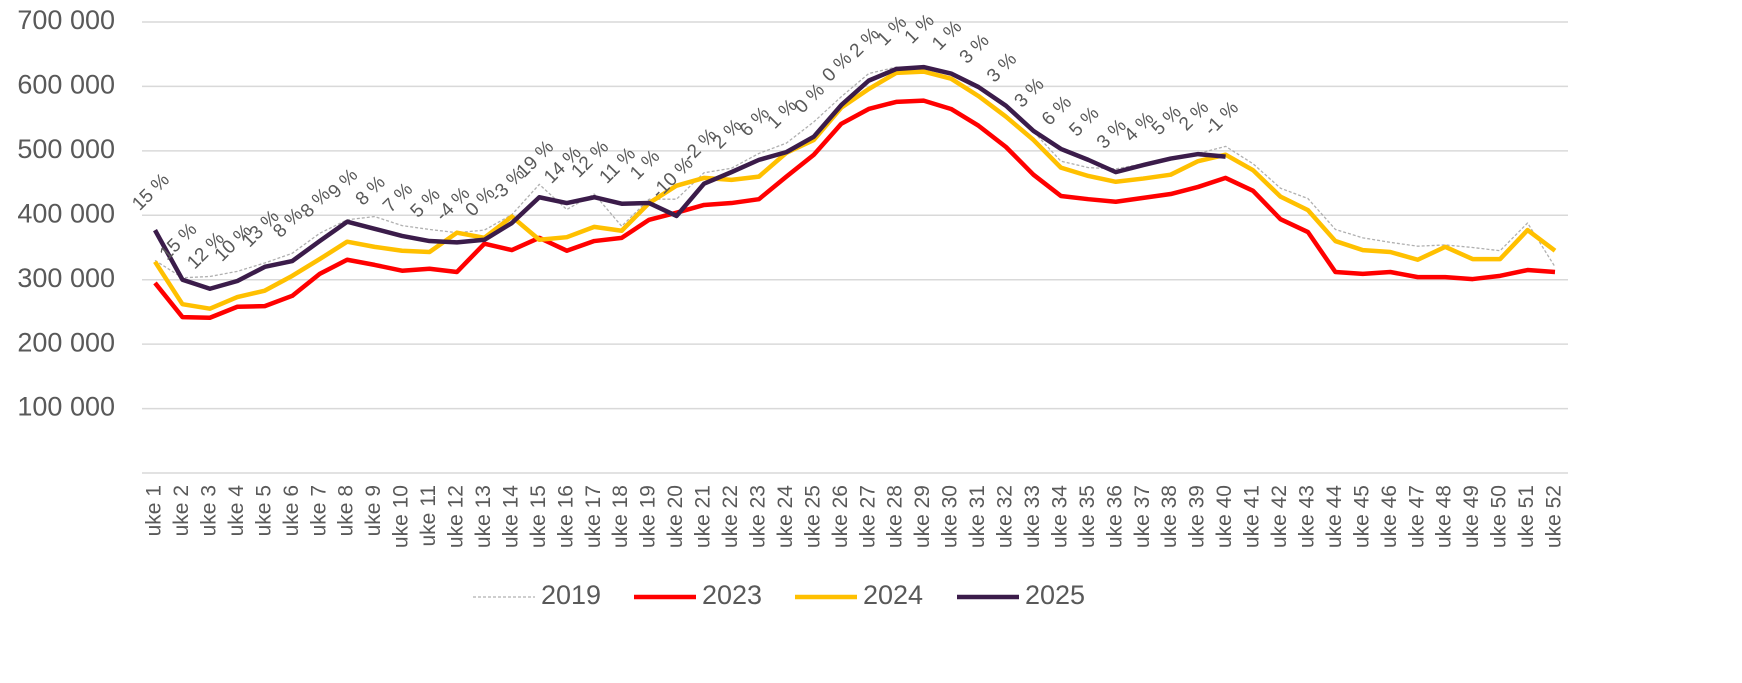  I want to click on legend-label: 2025, so click(1055, 595).